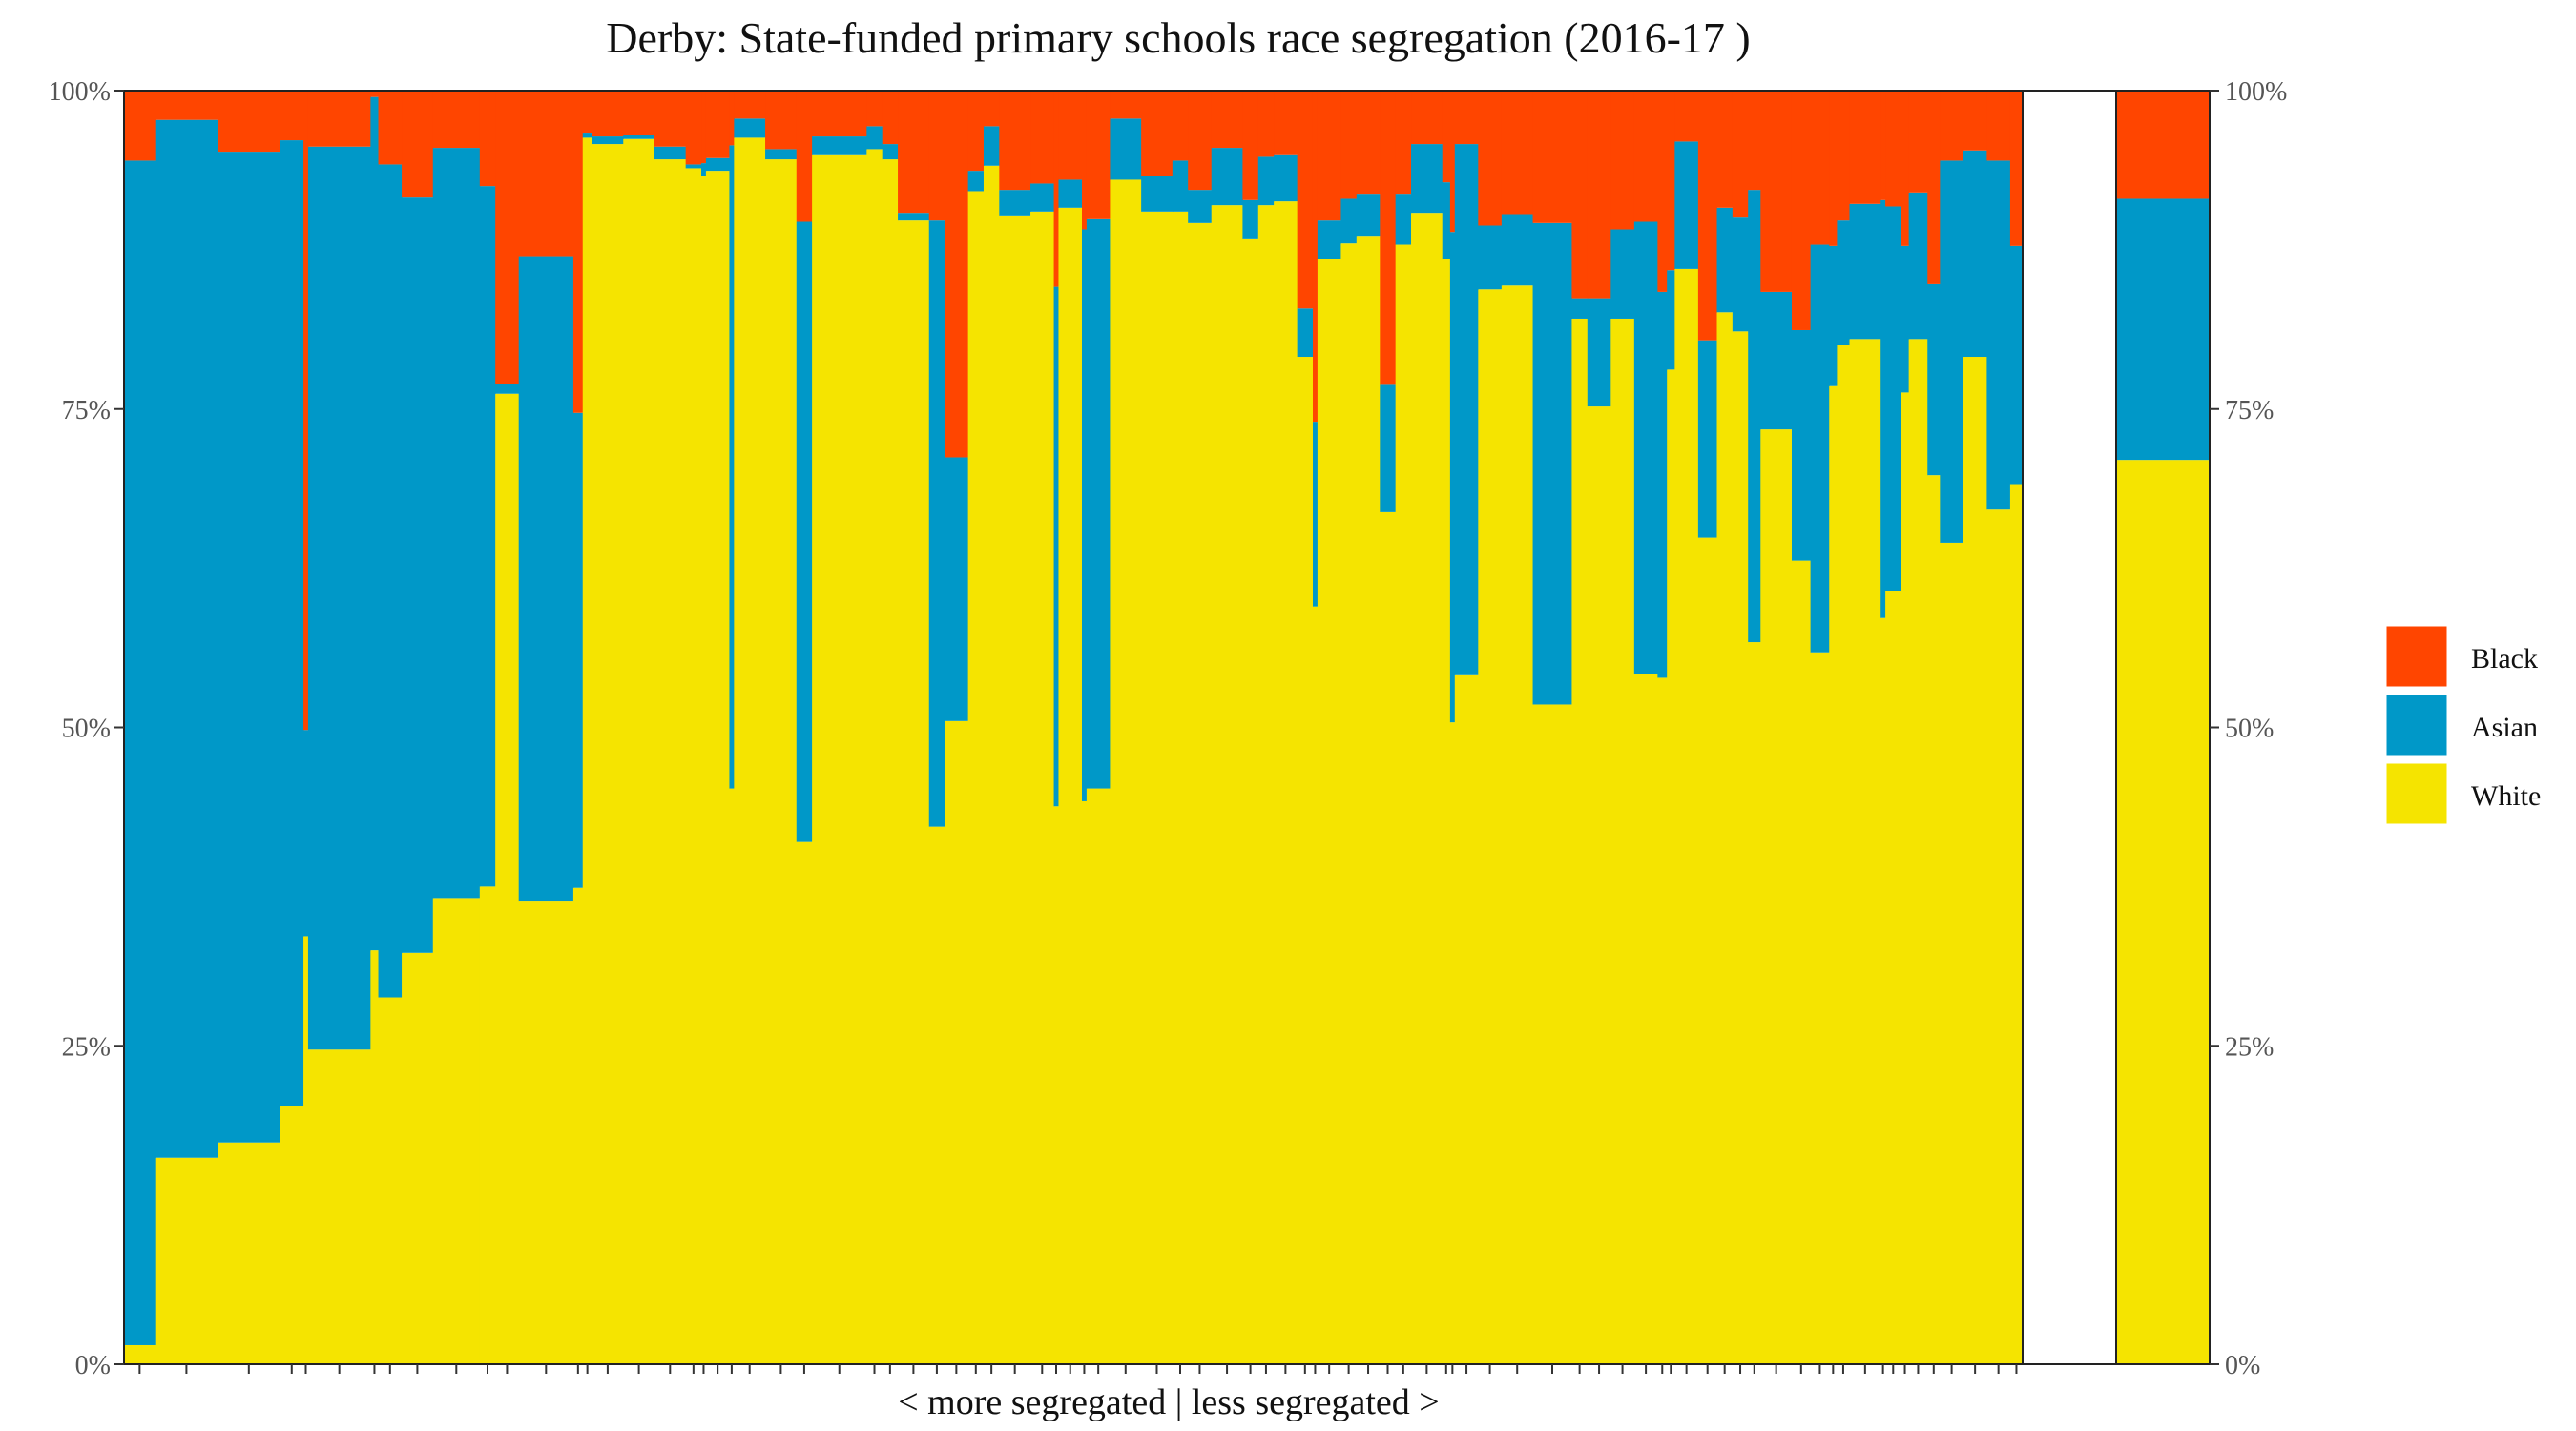  I want to click on overall-bar, so click(2163, 727).